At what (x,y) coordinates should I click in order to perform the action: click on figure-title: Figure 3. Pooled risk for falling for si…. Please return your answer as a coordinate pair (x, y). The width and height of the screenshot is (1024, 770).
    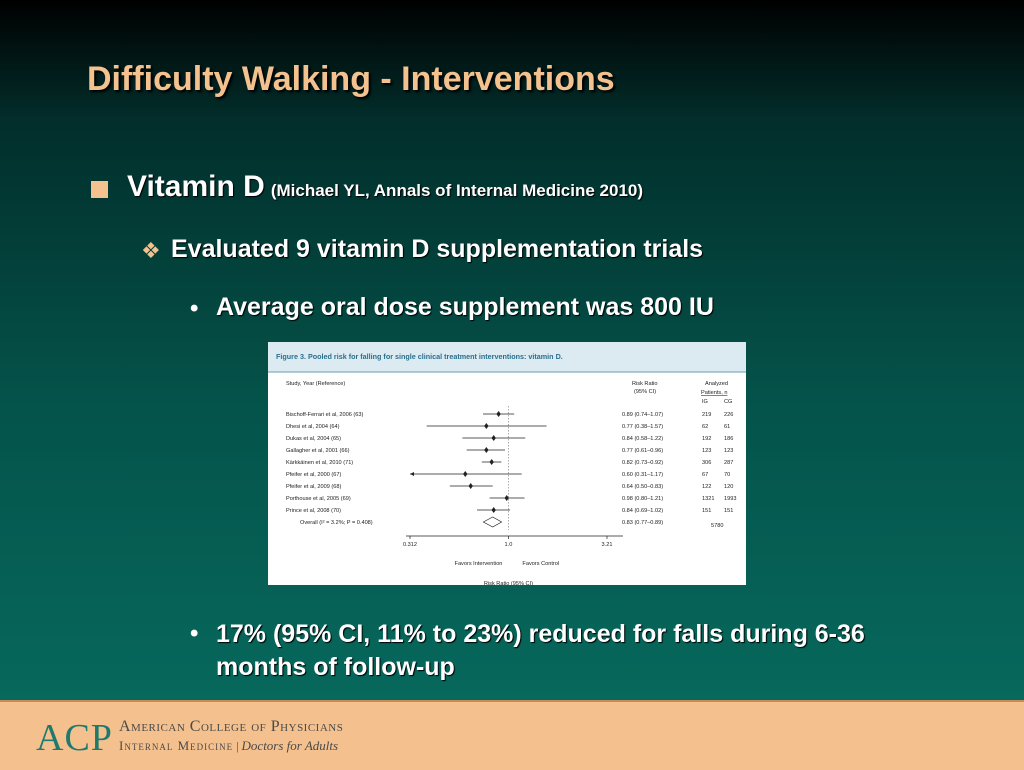
    Looking at the image, I should click on (419, 356).